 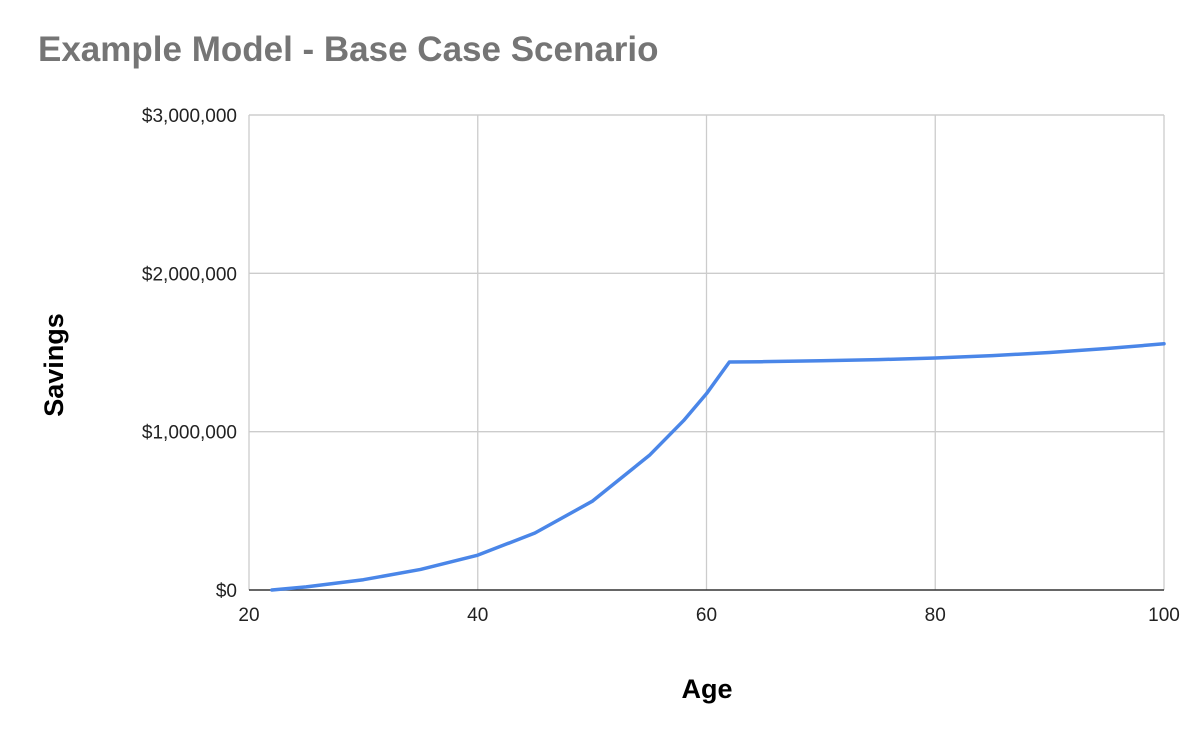 What do you see at coordinates (935, 615) in the screenshot?
I see `x-tick-label: 80` at bounding box center [935, 615].